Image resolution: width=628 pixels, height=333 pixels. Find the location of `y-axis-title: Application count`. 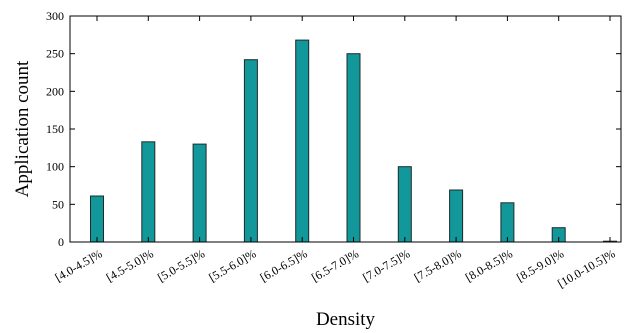

y-axis-title: Application count is located at coordinates (22, 128).